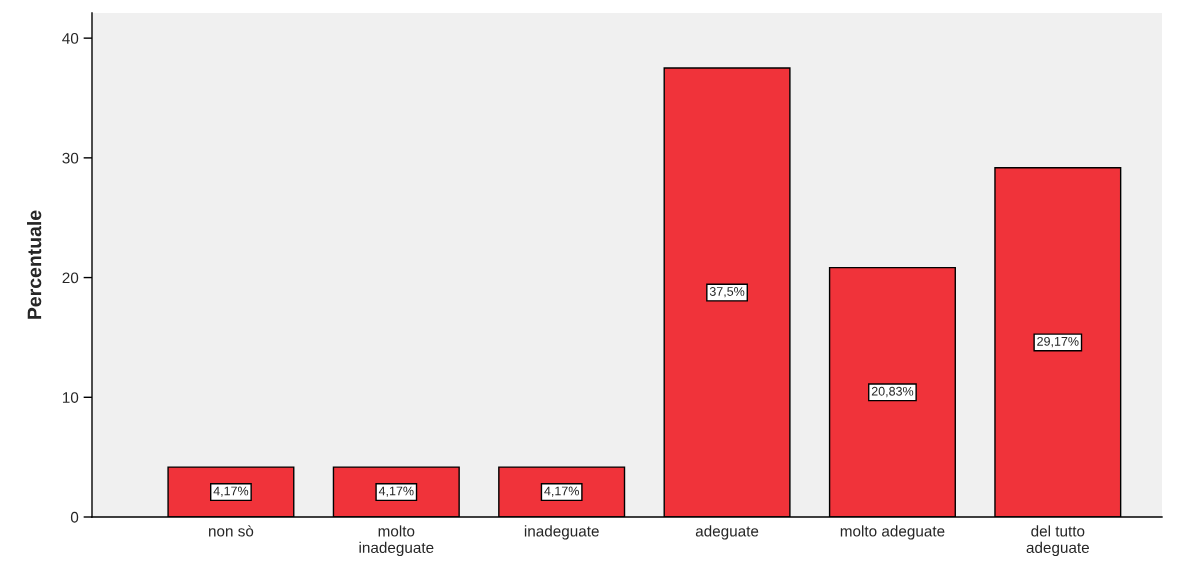  What do you see at coordinates (70, 397) in the screenshot?
I see `y-tick-label: 10` at bounding box center [70, 397].